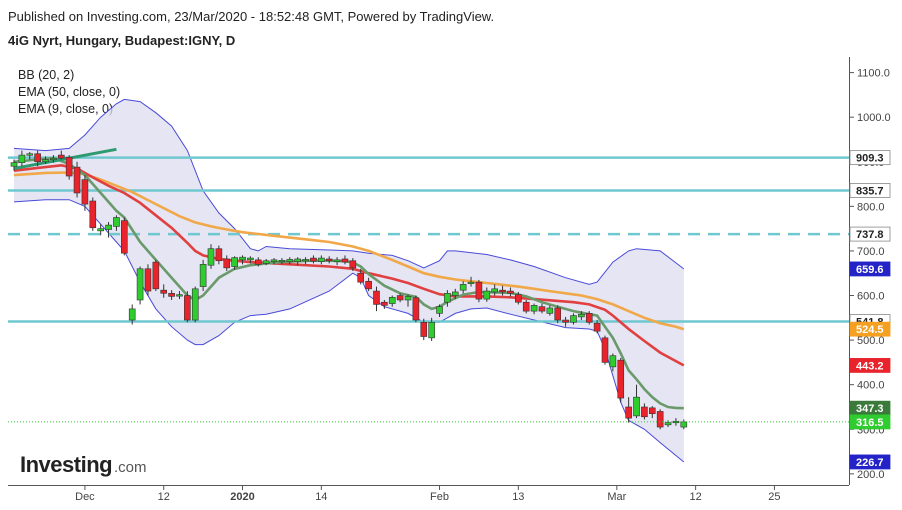 This screenshot has height=510, width=902. What do you see at coordinates (870, 191) in the screenshot?
I see `value-label-text: 835.7` at bounding box center [870, 191].